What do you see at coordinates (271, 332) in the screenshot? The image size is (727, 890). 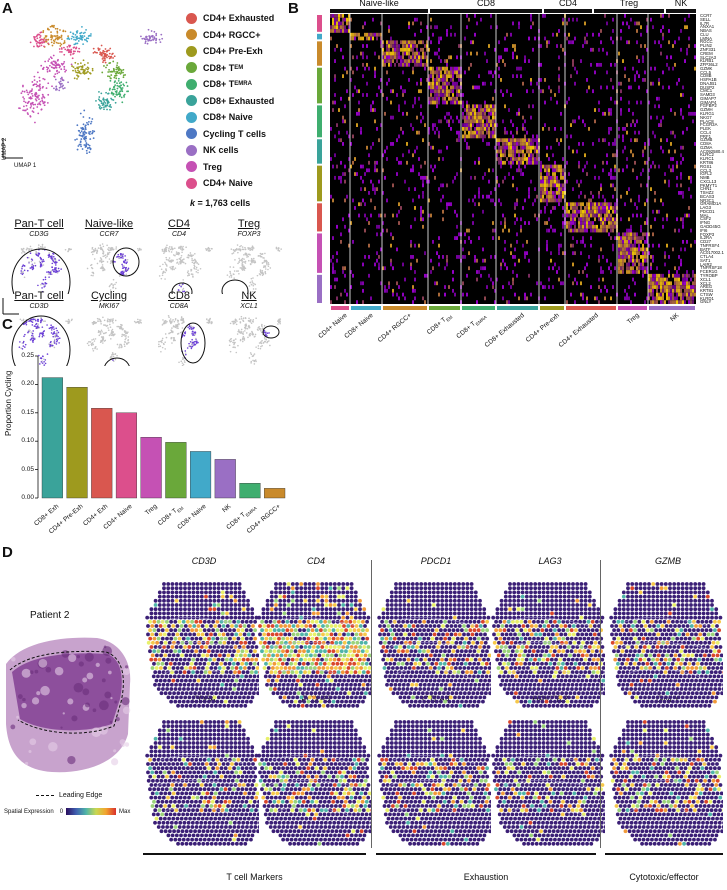 I see `highlight-ellipse` at bounding box center [271, 332].